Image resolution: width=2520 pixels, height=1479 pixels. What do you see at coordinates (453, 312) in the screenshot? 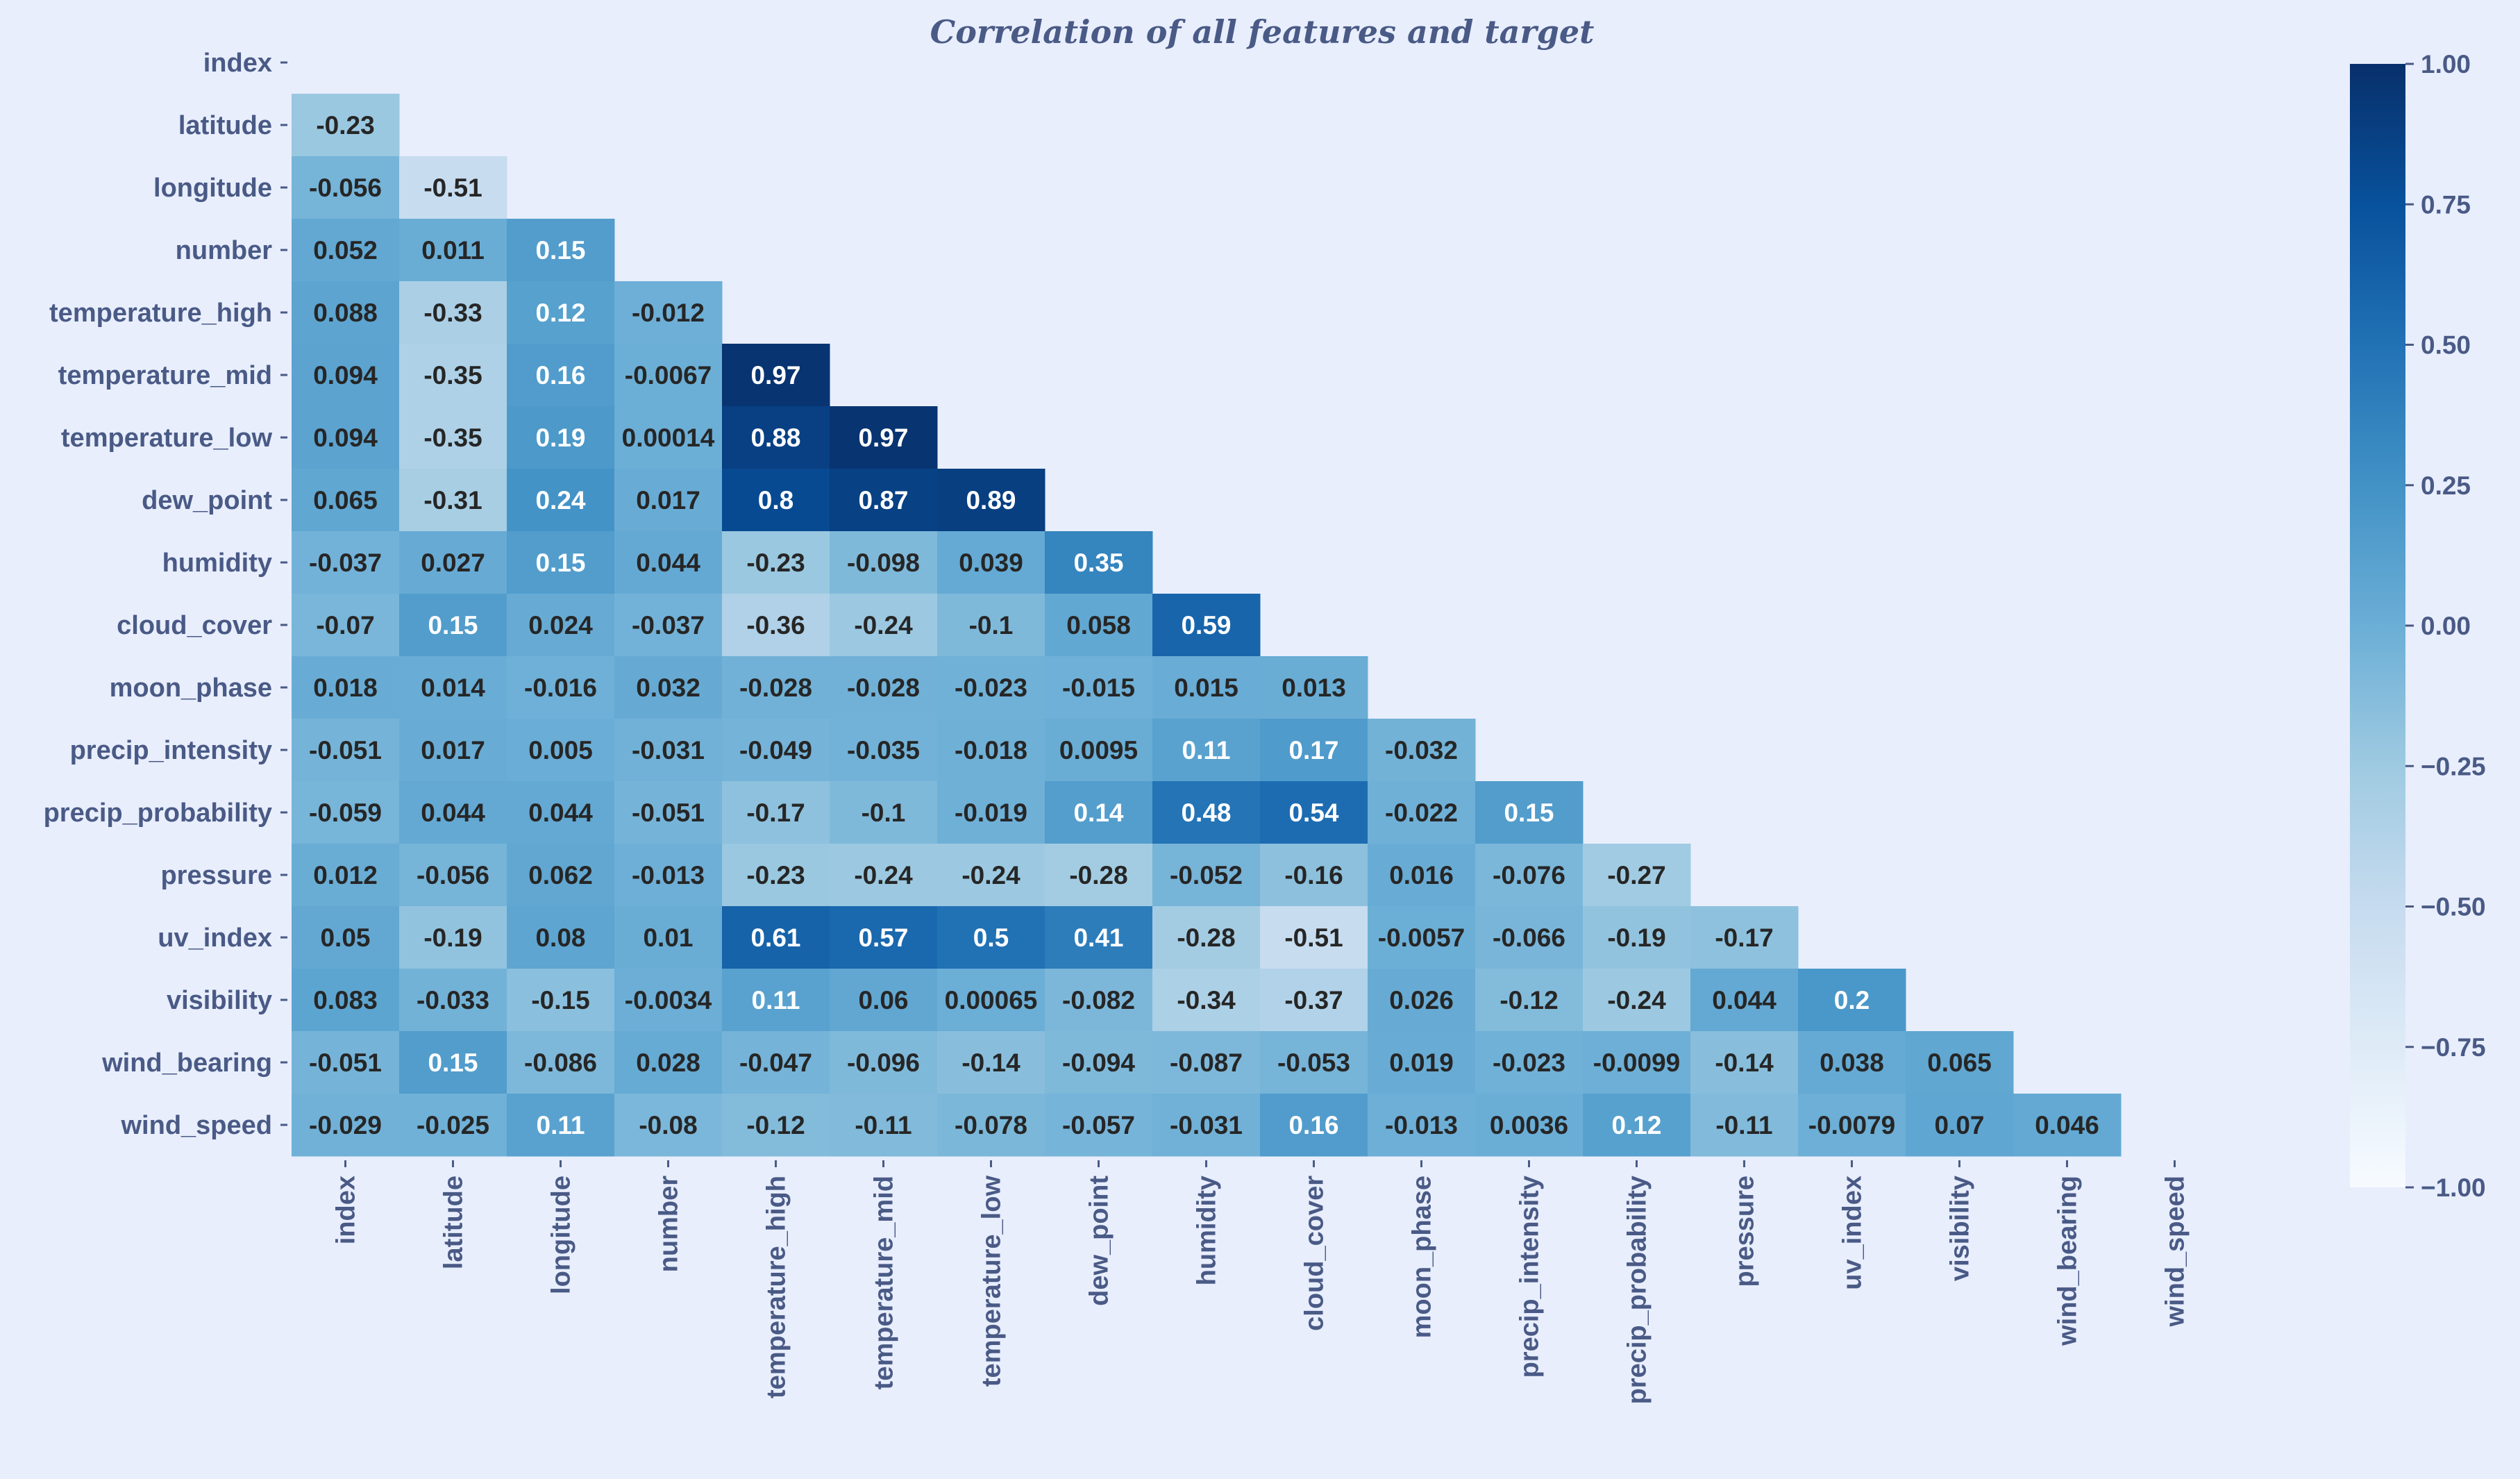
I see `cell-temperature_high-latitude` at bounding box center [453, 312].